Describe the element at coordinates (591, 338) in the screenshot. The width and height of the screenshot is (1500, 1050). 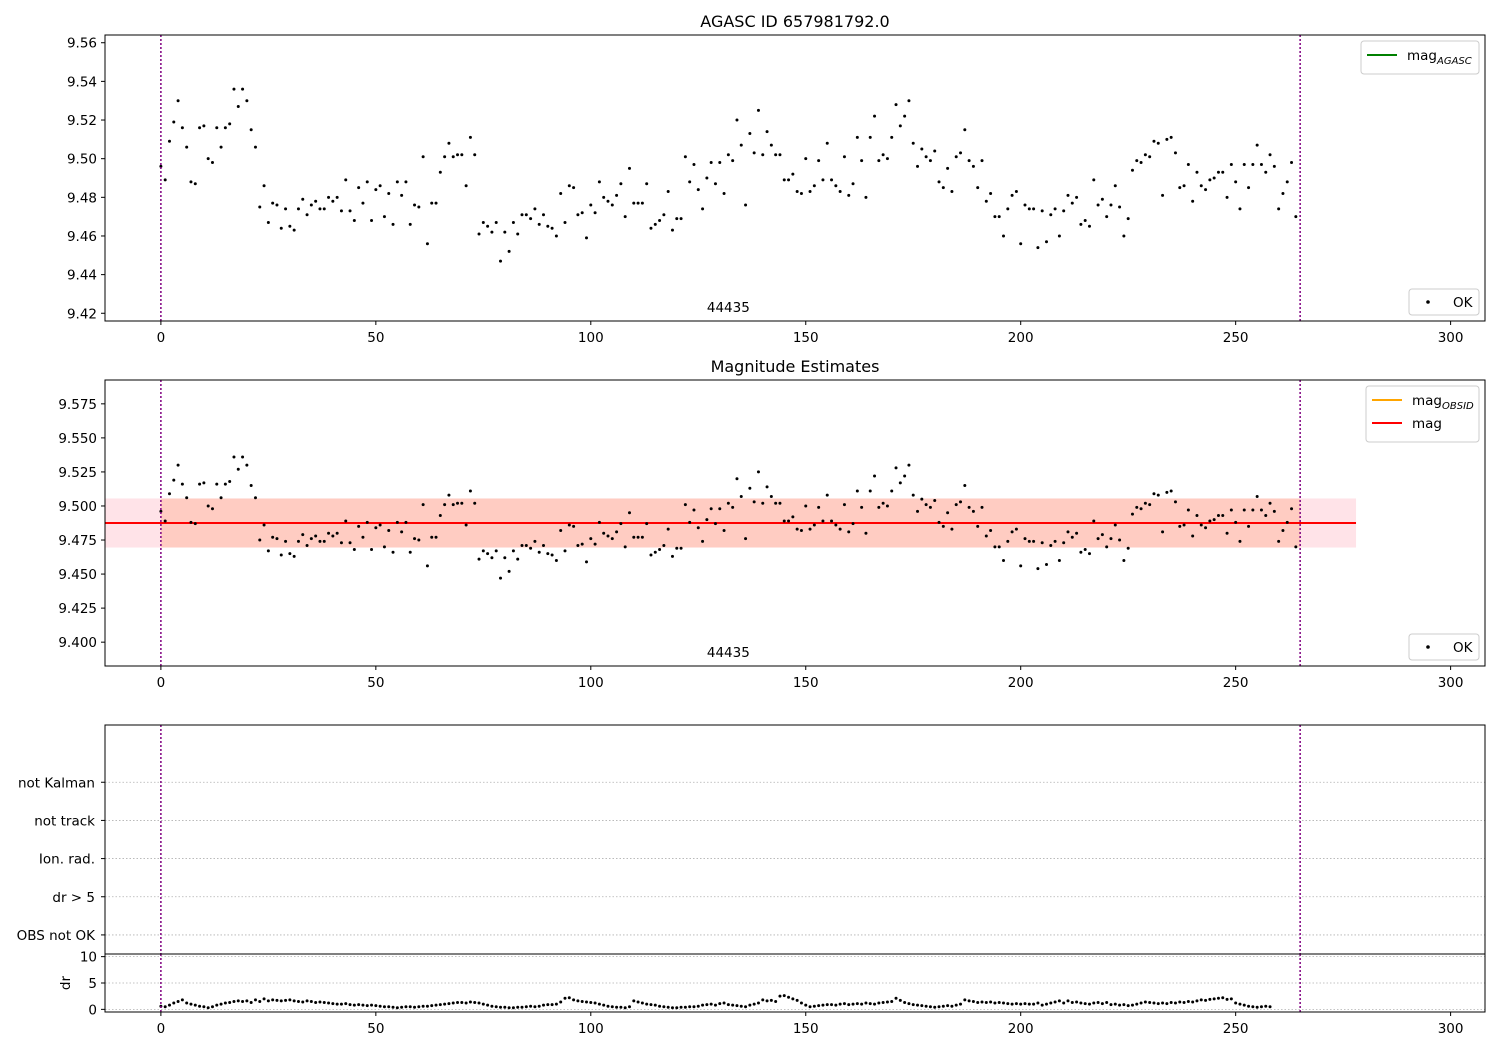
I see `x-tick-label: 100` at that location.